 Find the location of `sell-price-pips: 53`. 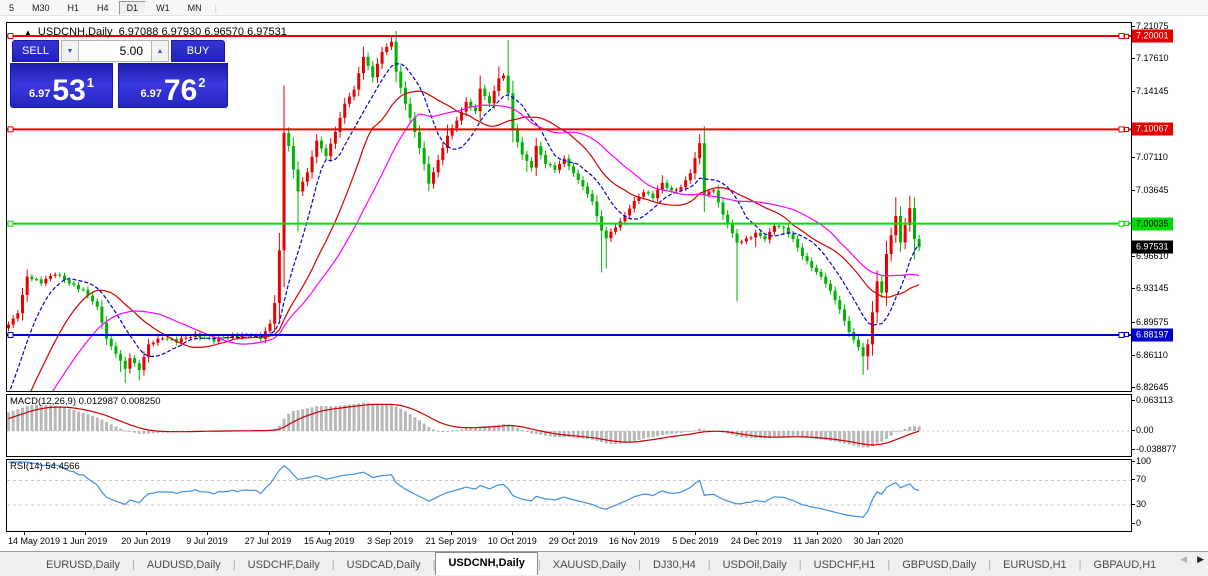

sell-price-pips: 53 is located at coordinates (69, 90).